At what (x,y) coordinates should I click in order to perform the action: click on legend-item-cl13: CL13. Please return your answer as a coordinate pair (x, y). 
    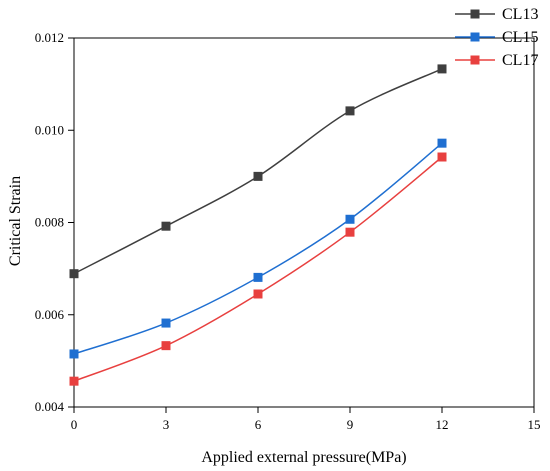
    Looking at the image, I should click on (496, 14).